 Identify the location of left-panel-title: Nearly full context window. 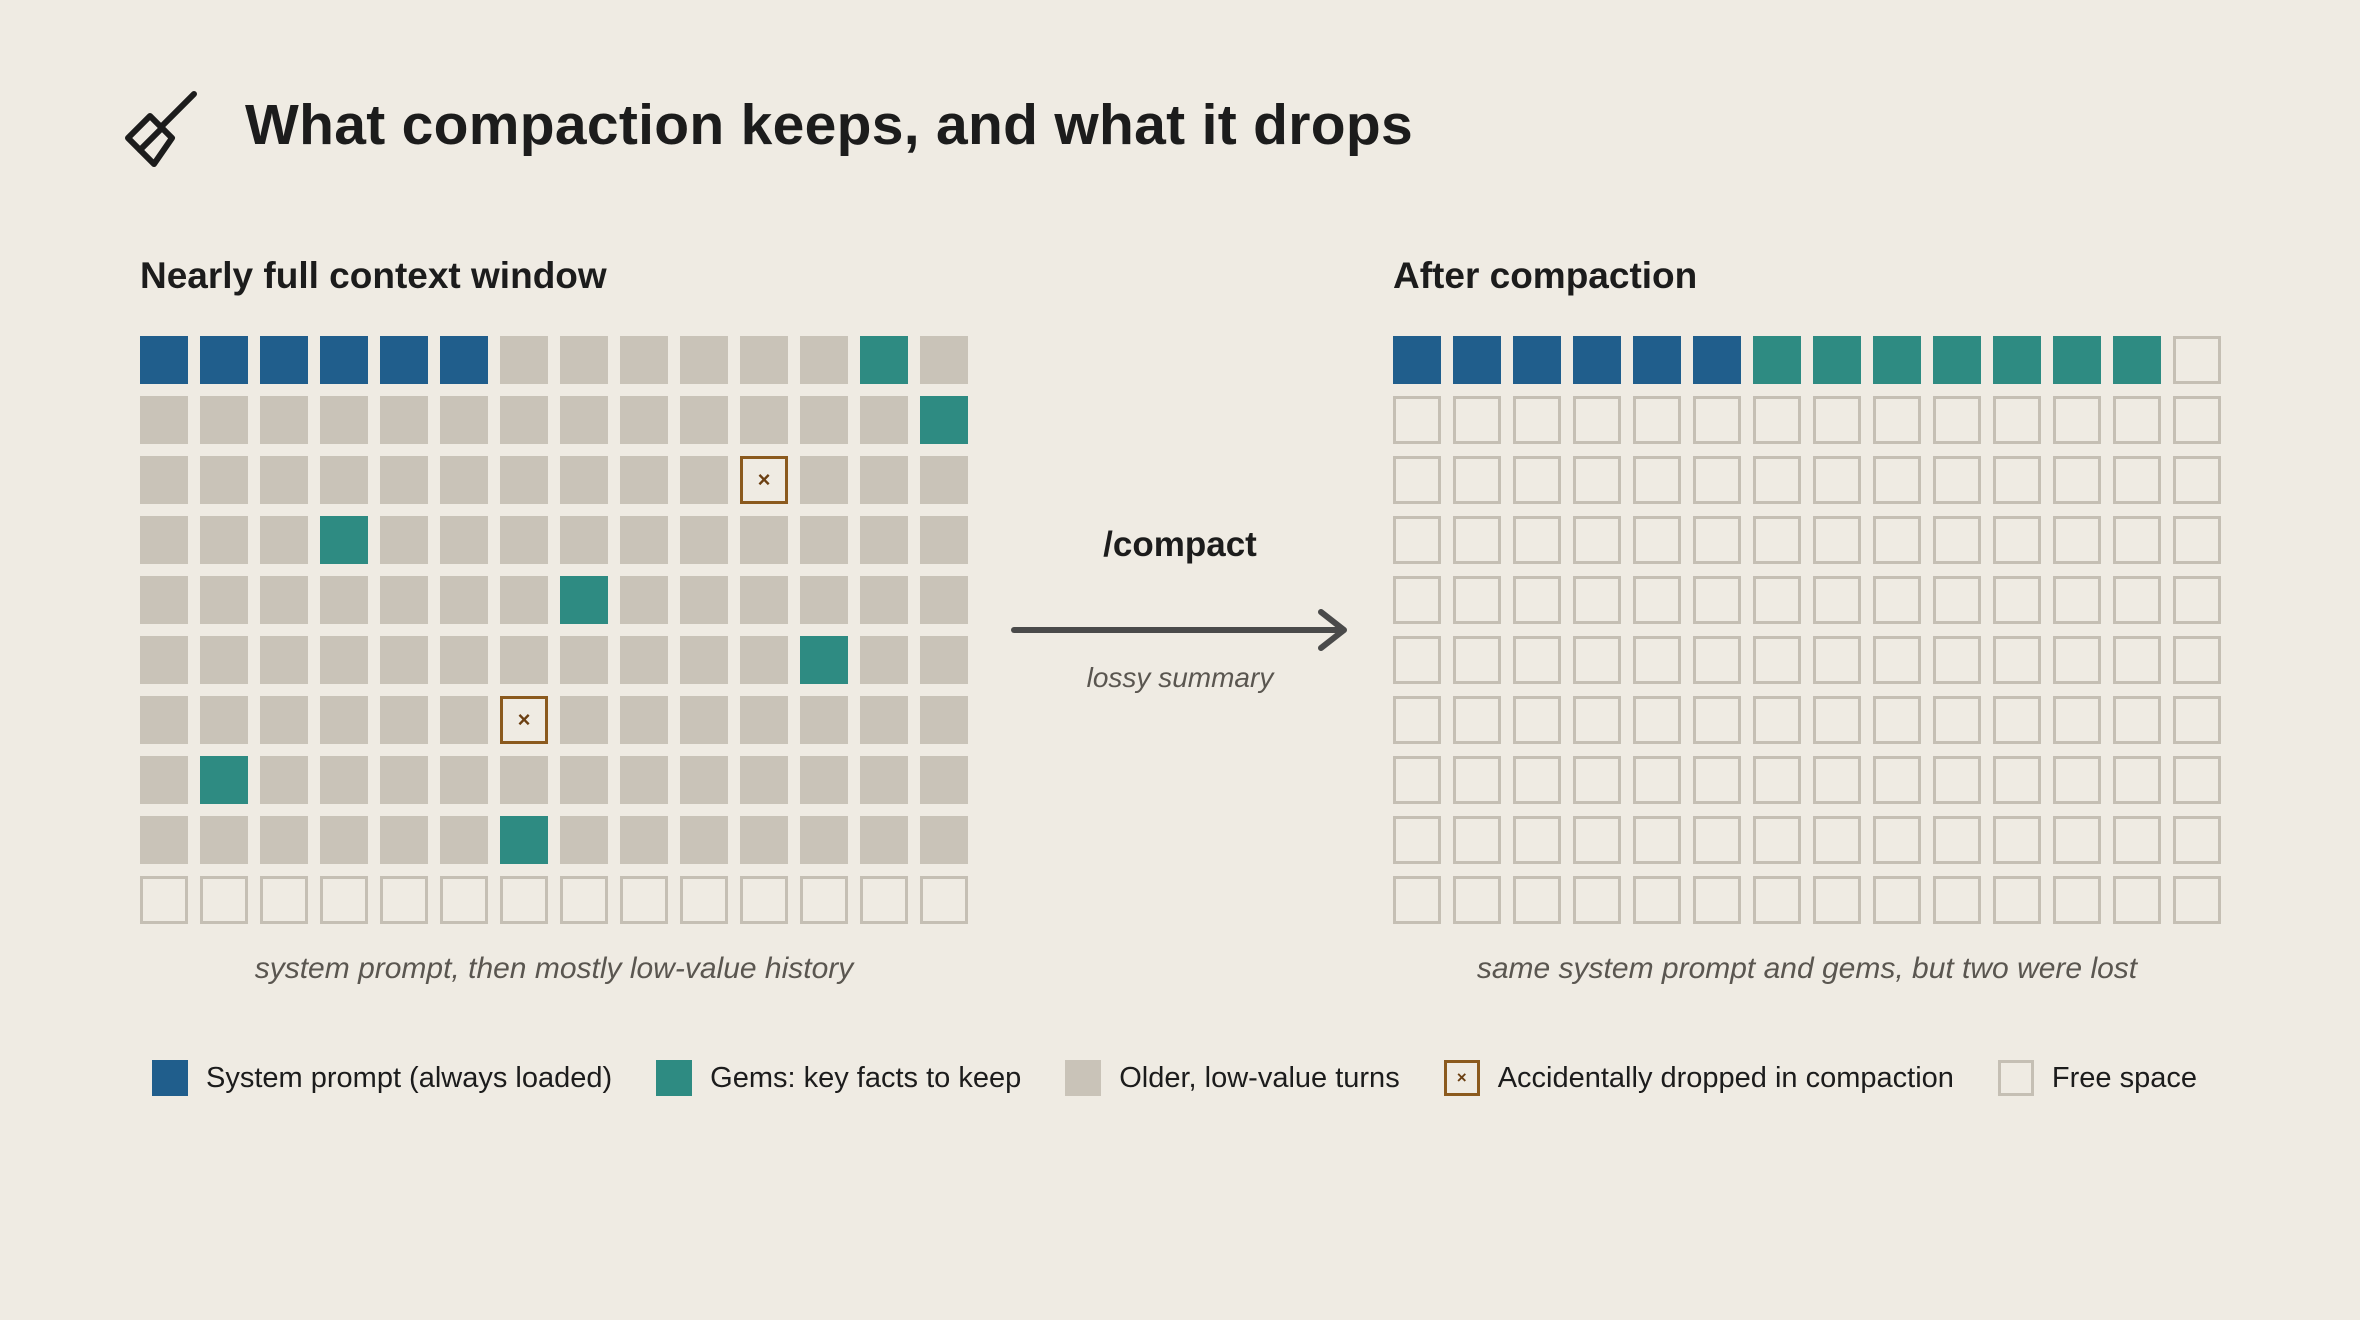
(373, 275).